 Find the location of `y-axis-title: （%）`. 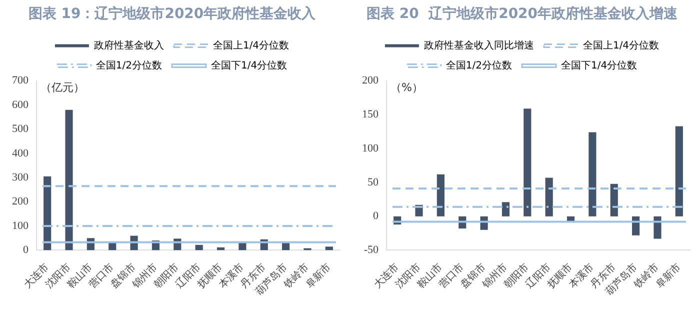

y-axis-title: （%） is located at coordinates (406, 87).